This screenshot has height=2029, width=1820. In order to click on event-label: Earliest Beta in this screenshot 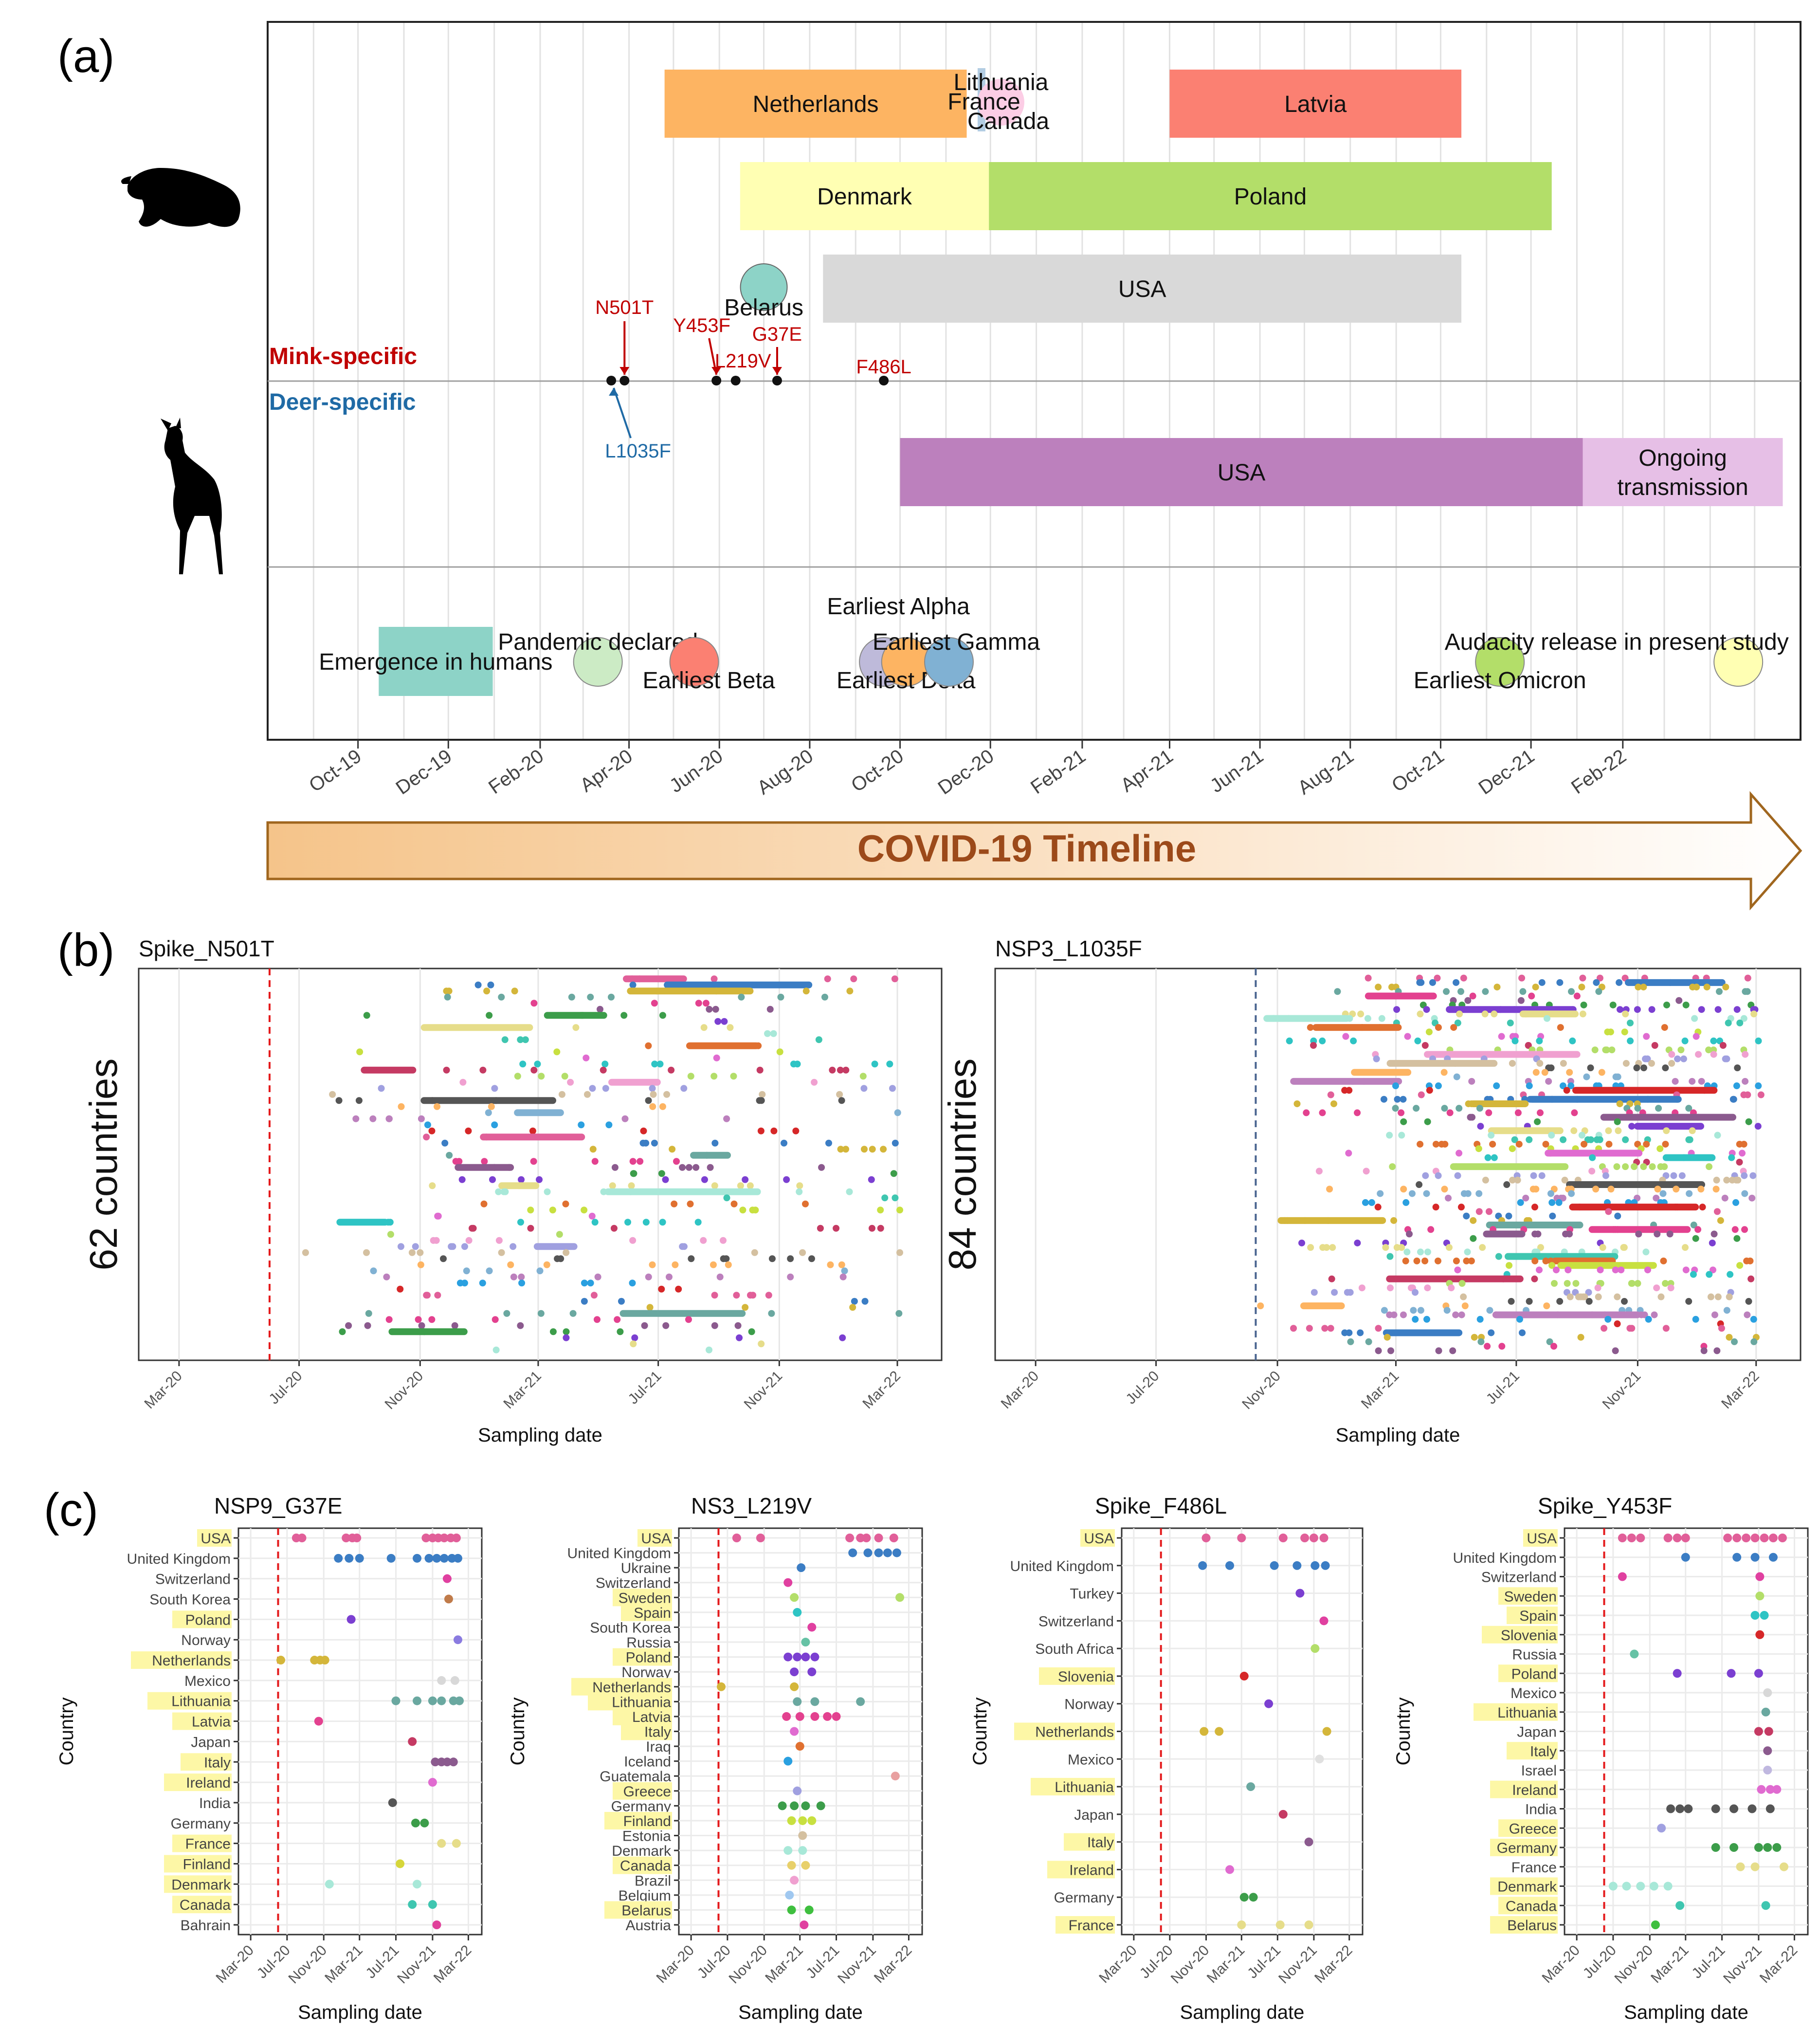, I will do `click(708, 681)`.